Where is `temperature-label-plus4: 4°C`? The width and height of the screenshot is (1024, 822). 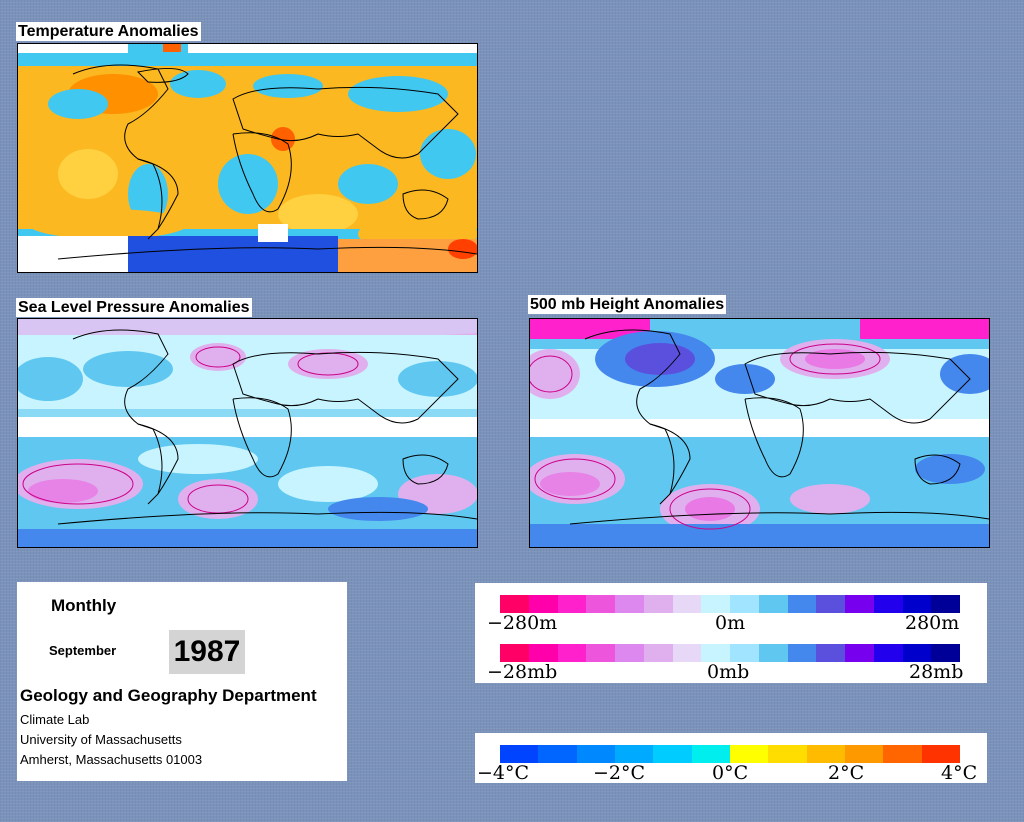 temperature-label-plus4: 4°C is located at coordinates (959, 773).